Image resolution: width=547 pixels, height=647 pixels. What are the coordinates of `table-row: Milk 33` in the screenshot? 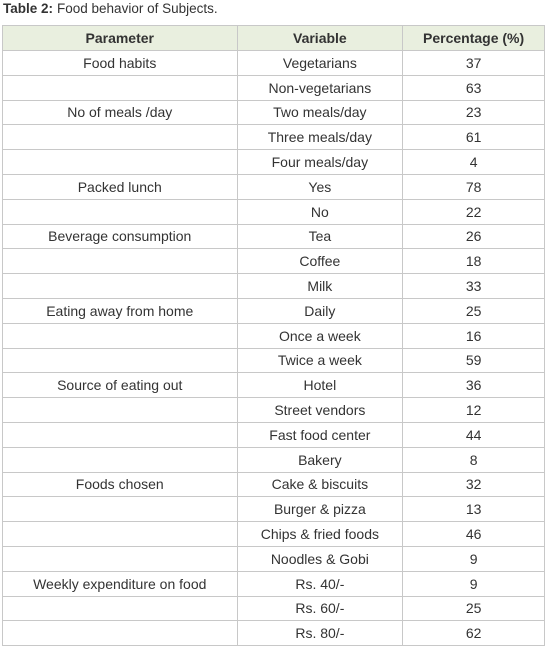 It's located at (273, 286).